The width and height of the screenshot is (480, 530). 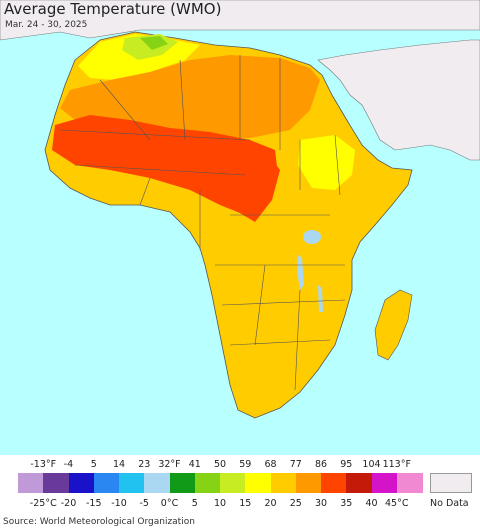 What do you see at coordinates (393, 325) in the screenshot?
I see `madagascar` at bounding box center [393, 325].